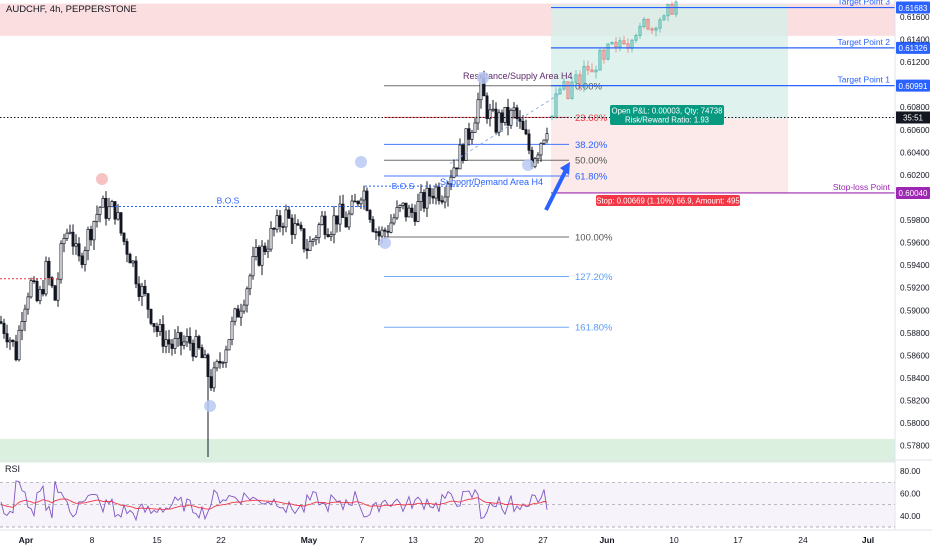 The width and height of the screenshot is (932, 555). Describe the element at coordinates (543, 540) in the screenshot. I see `time-tick-8: 27` at that location.